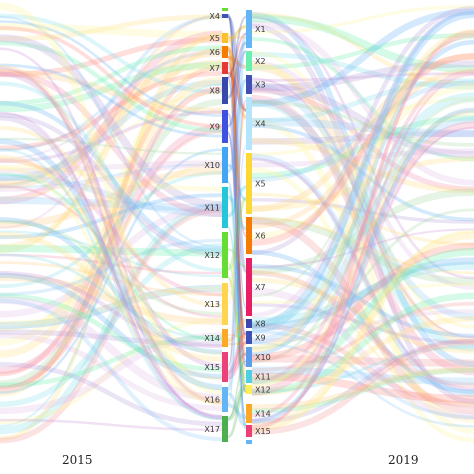 This screenshot has width=474, height=474. What do you see at coordinates (214, 127) in the screenshot?
I see `left-node-label: X9` at bounding box center [214, 127].